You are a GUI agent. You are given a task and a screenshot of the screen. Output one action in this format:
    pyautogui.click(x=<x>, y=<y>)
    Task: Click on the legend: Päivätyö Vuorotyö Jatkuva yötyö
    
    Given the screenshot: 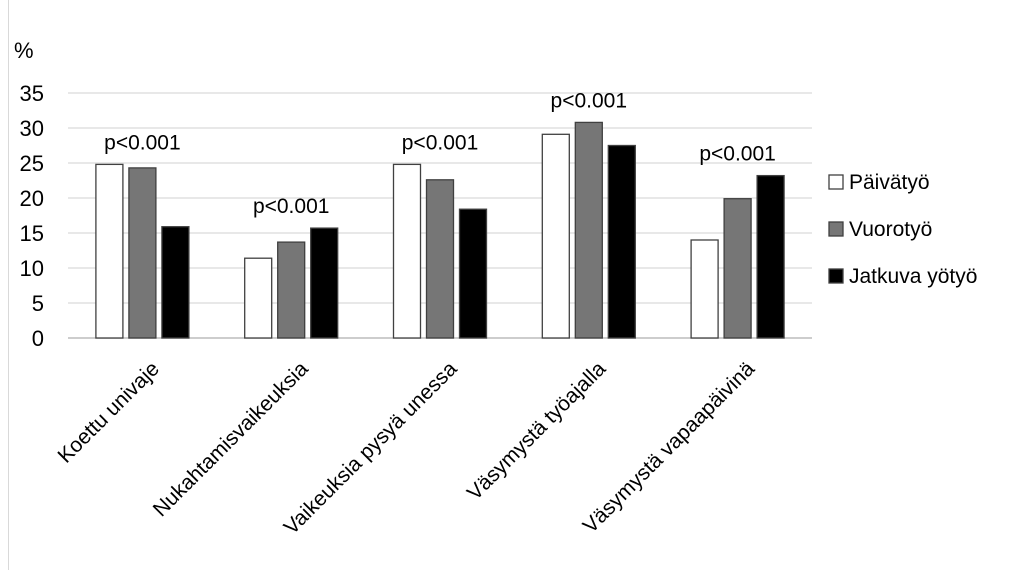 What is the action you would take?
    pyautogui.click(x=902, y=229)
    